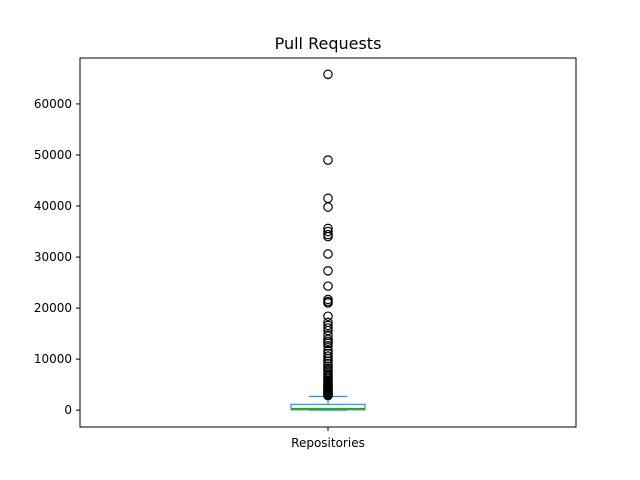  Describe the element at coordinates (328, 43) in the screenshot. I see `chart-title: Pull Requests` at that location.